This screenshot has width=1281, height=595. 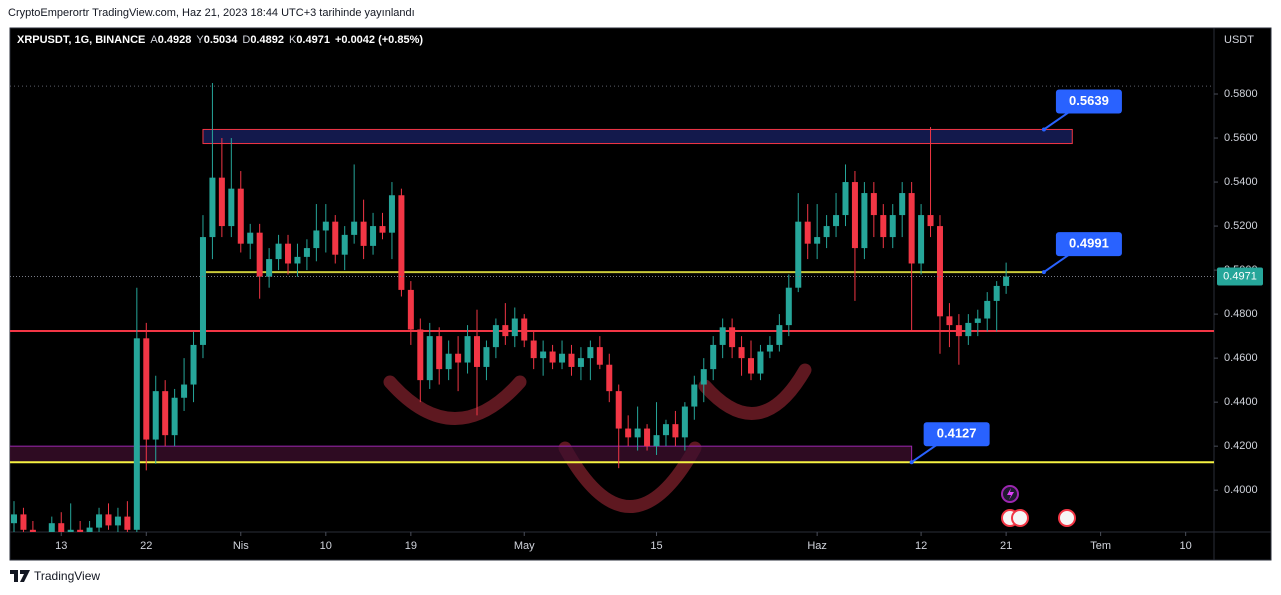 I want to click on y-tick-label: 0.4400, so click(x=1241, y=402).